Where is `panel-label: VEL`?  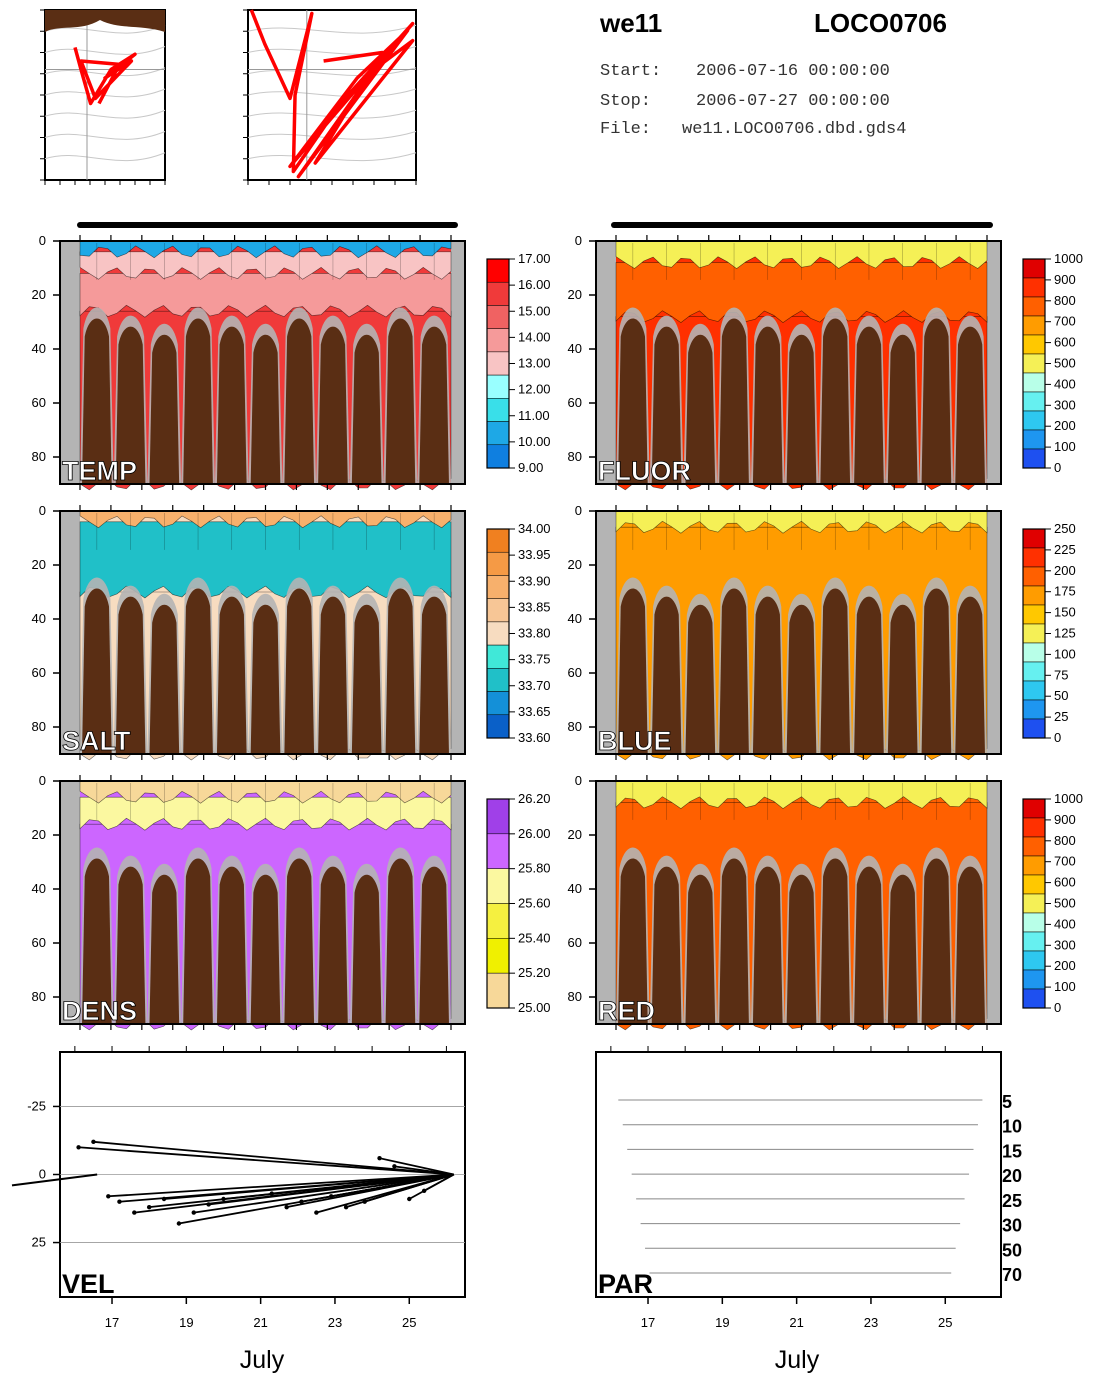
panel-label: VEL is located at coordinates (88, 1284).